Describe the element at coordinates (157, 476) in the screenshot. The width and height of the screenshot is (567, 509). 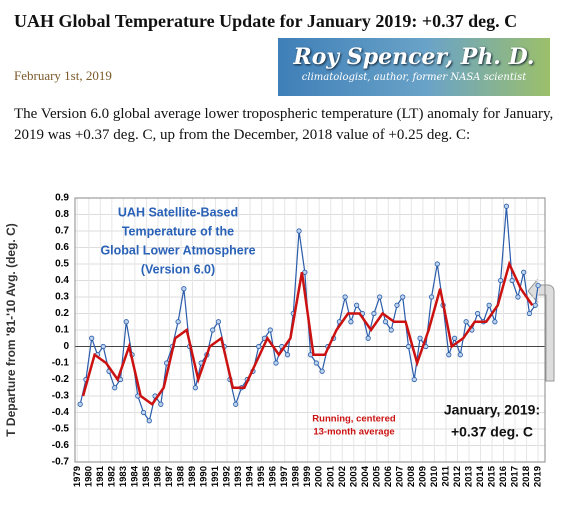
I see `x-tick-label: 1986` at that location.